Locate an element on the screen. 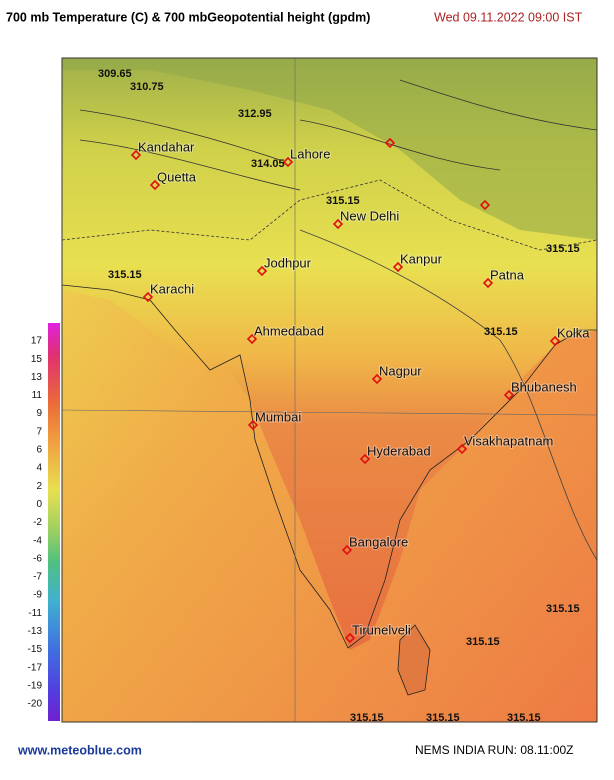 The image size is (614, 780). legend-tick-label: -6 is located at coordinates (37, 558).